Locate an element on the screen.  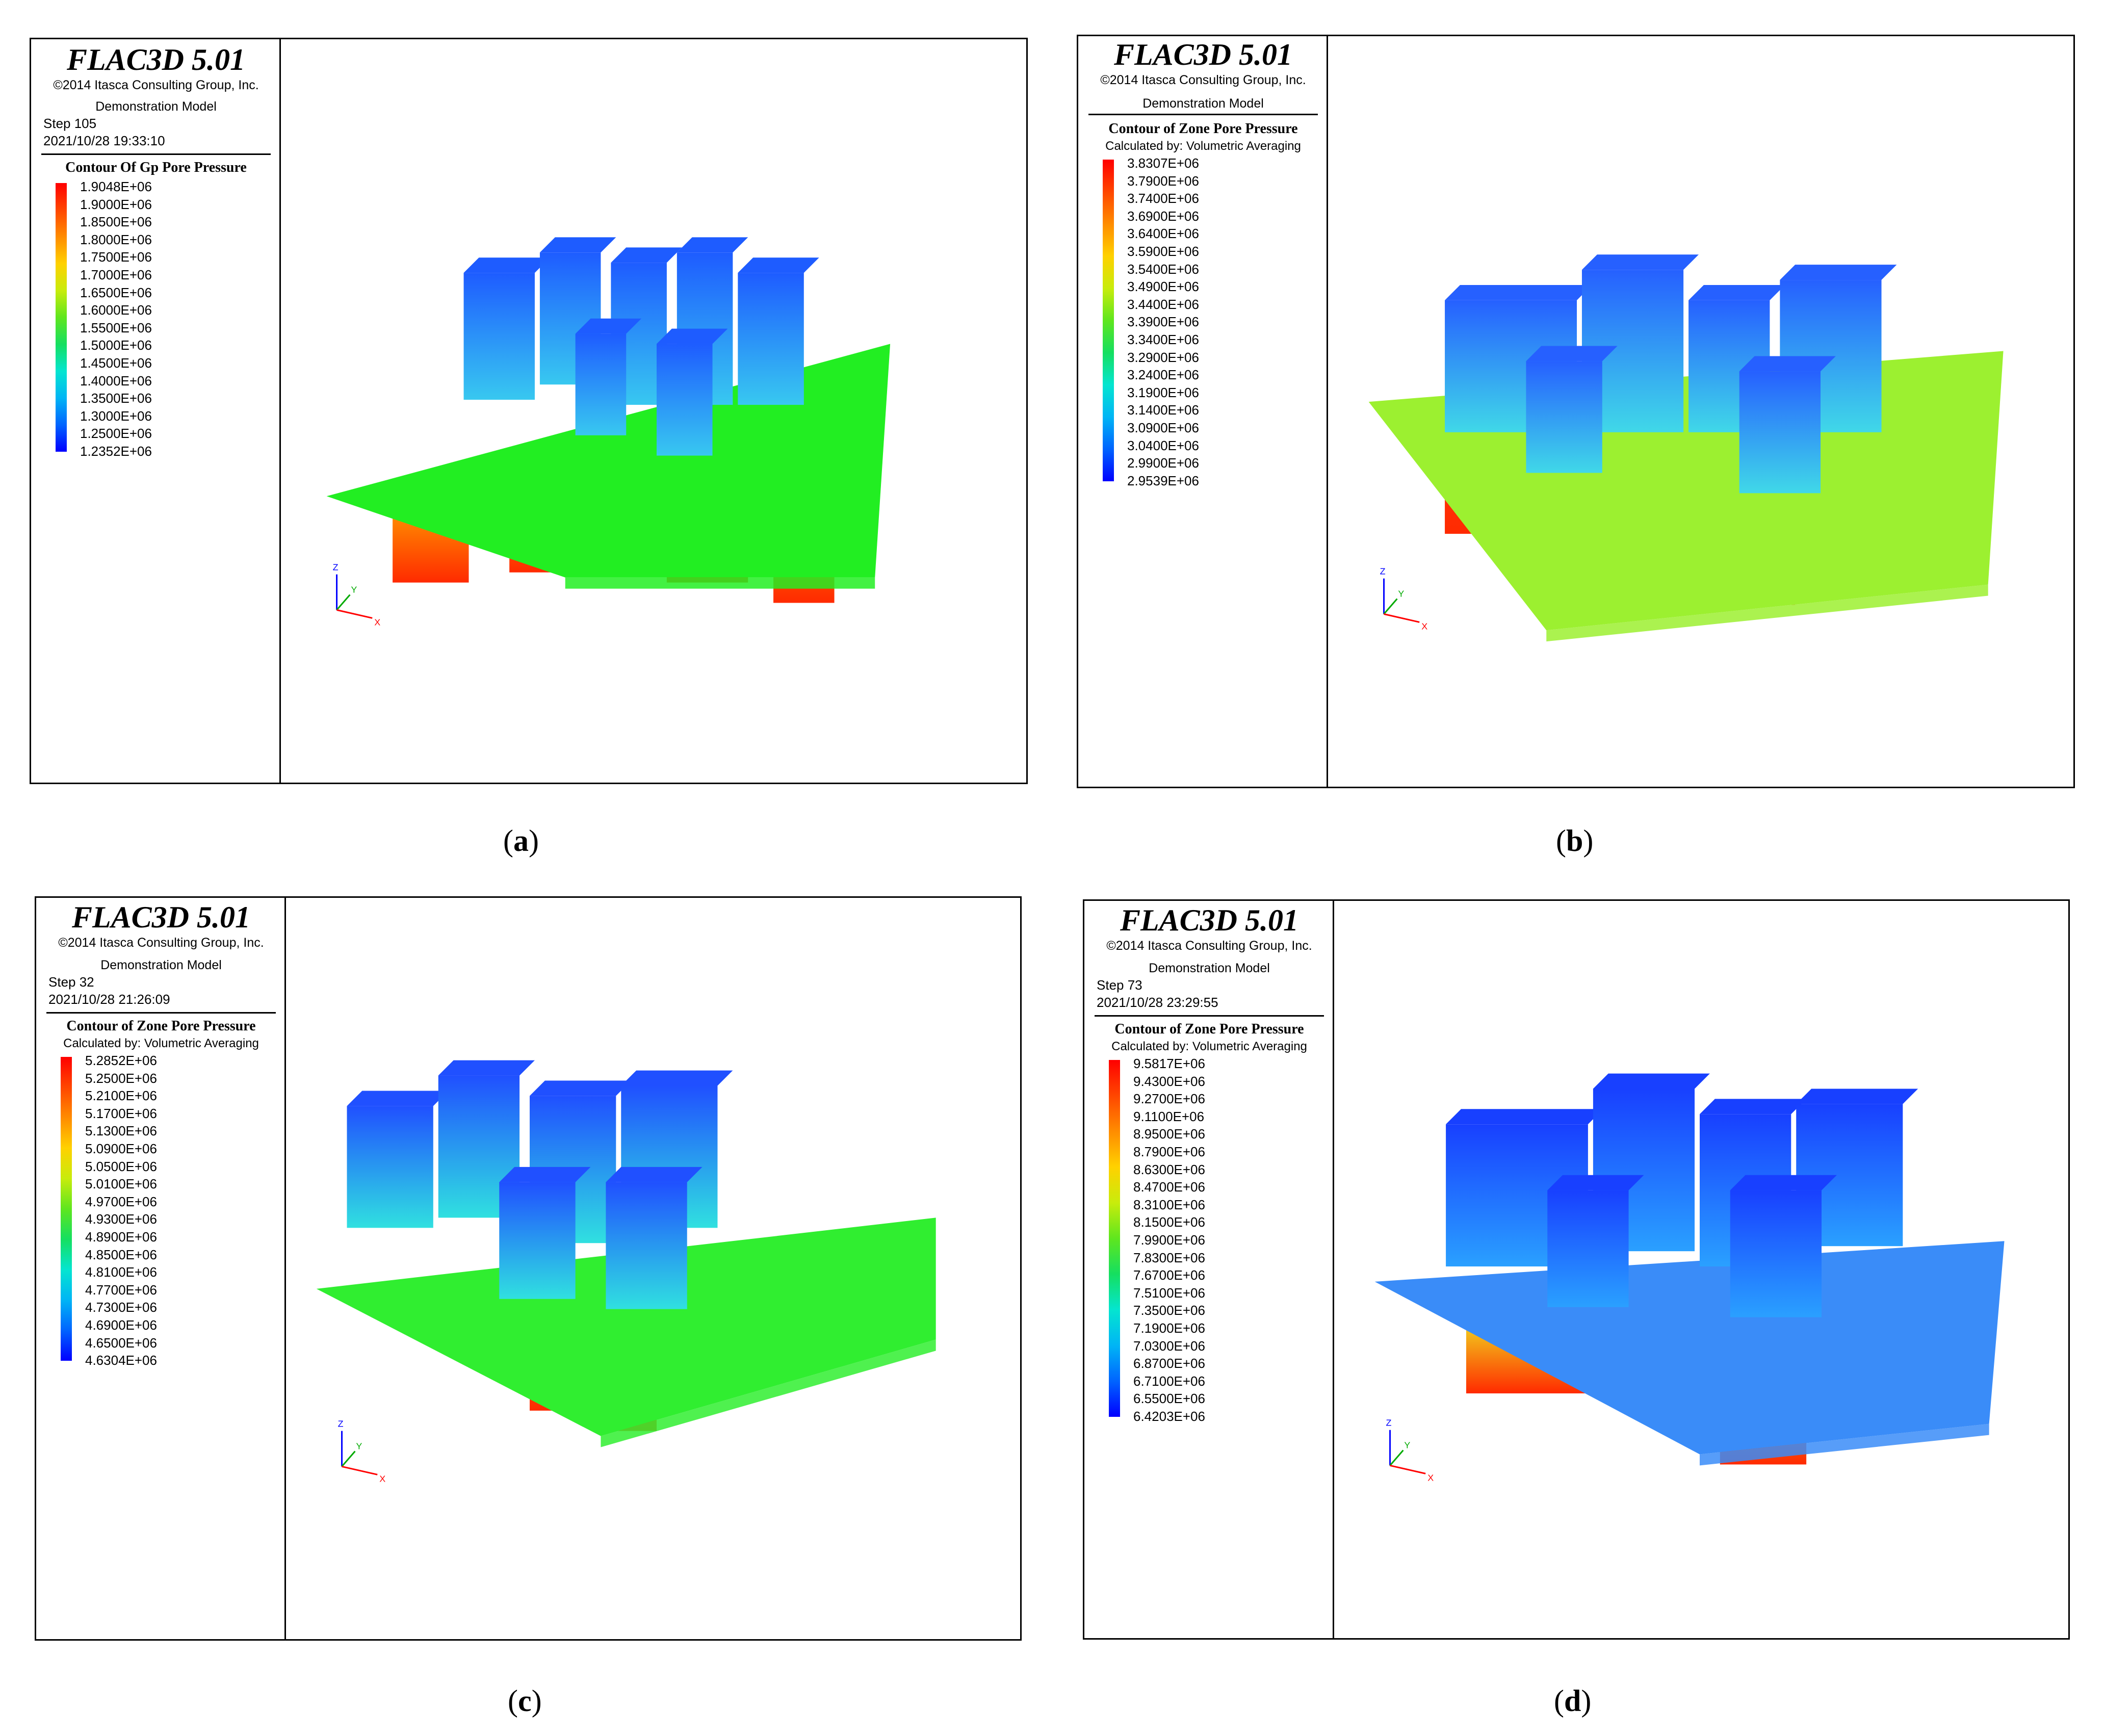
legend-value: 4.9300E+06 is located at coordinates (121, 1219).